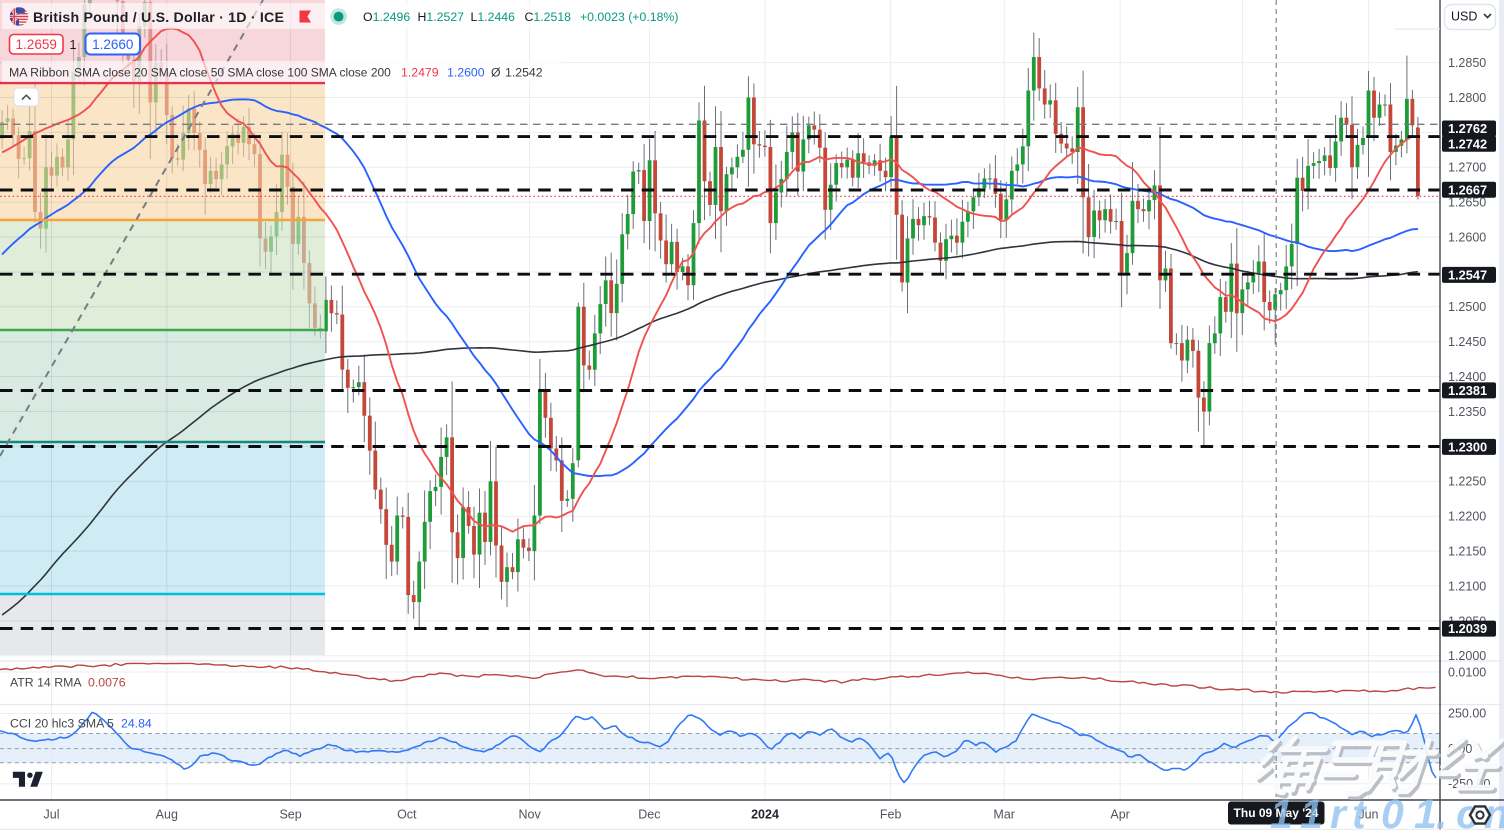 This screenshot has width=1504, height=835. What do you see at coordinates (1467, 628) in the screenshot?
I see `svg-text: 1.2039` at bounding box center [1467, 628].